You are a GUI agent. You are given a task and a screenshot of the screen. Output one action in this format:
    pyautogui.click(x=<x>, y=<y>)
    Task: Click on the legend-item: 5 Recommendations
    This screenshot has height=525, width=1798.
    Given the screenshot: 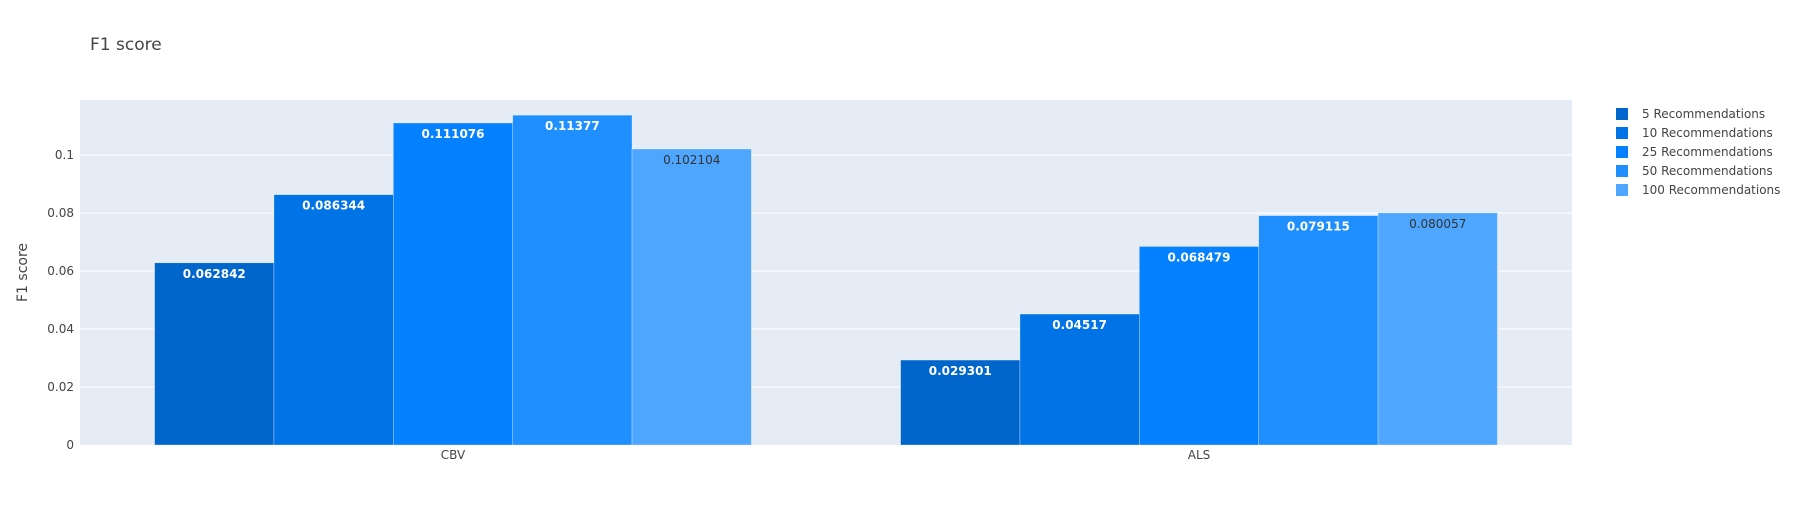 What is the action you would take?
    pyautogui.click(x=1690, y=114)
    